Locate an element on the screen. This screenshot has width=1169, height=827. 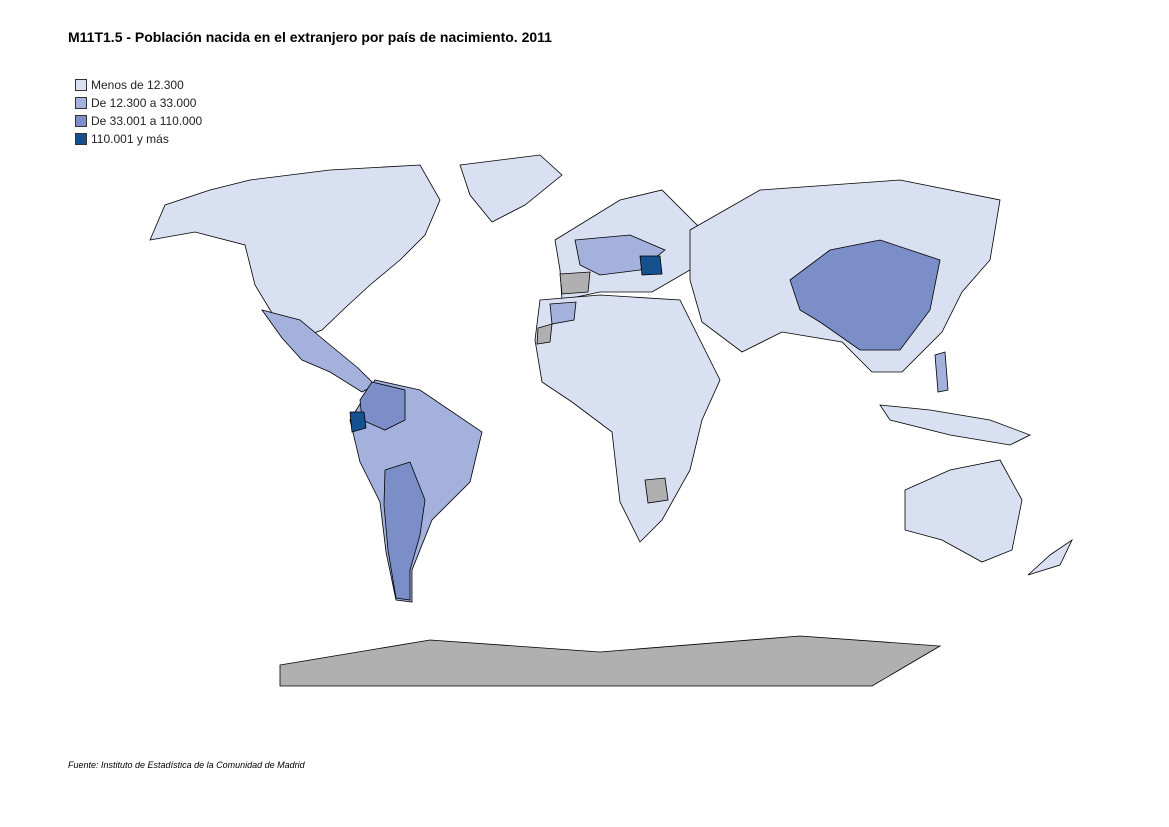
new-zealand is located at coordinates (1050, 557).